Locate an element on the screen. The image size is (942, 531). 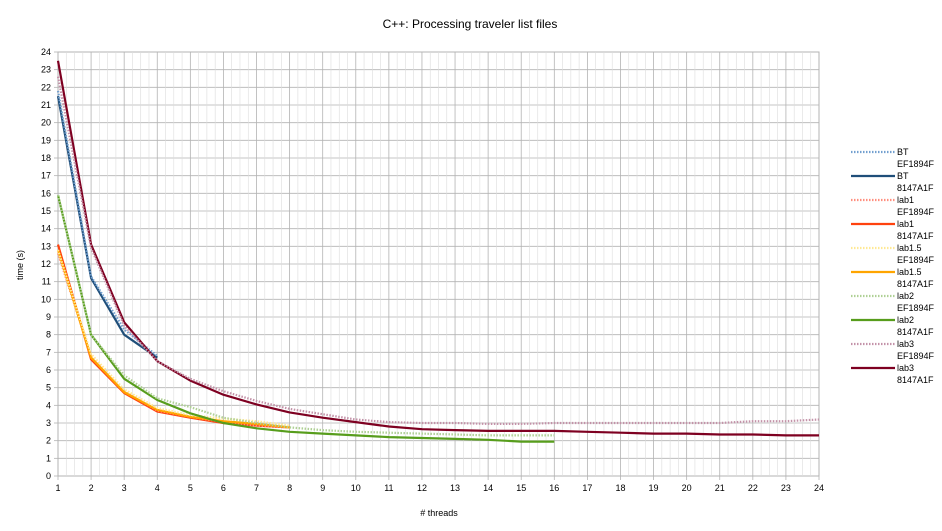
series-line-lab1-5-8147a1f is located at coordinates (173, 339).